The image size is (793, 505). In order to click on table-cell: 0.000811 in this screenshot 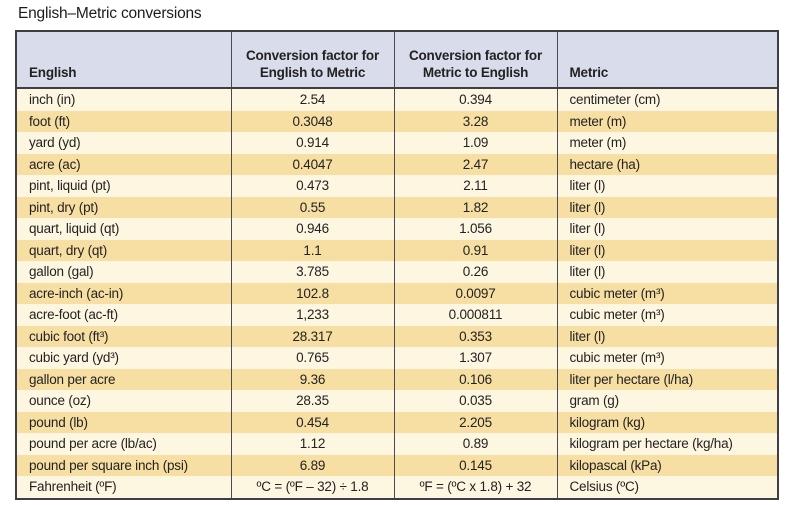, I will do `click(475, 315)`.